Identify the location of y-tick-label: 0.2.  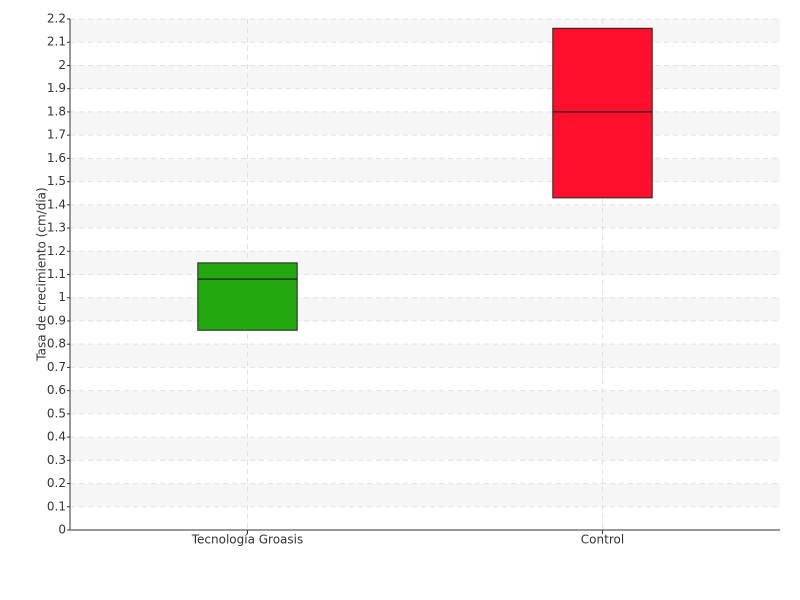
(56, 483).